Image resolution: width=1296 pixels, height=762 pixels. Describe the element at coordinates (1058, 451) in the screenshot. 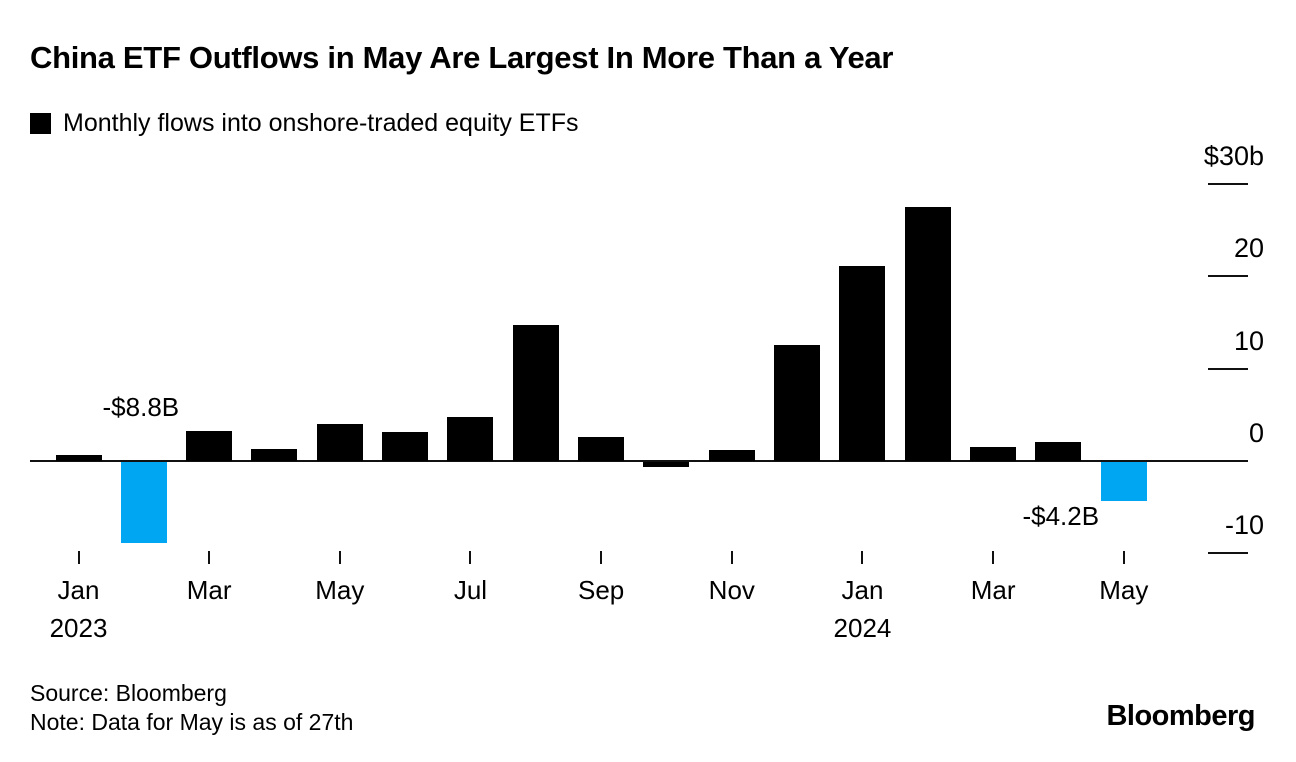

I see `bar-apr-2024` at that location.